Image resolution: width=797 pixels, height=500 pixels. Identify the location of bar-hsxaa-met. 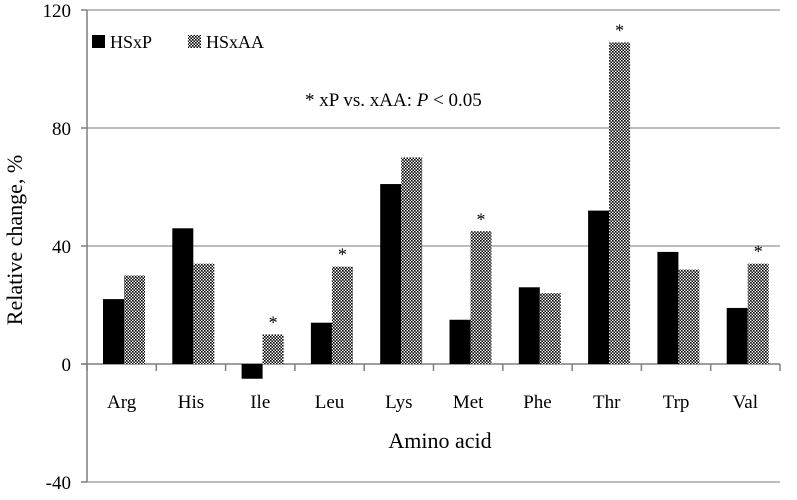
(481, 297).